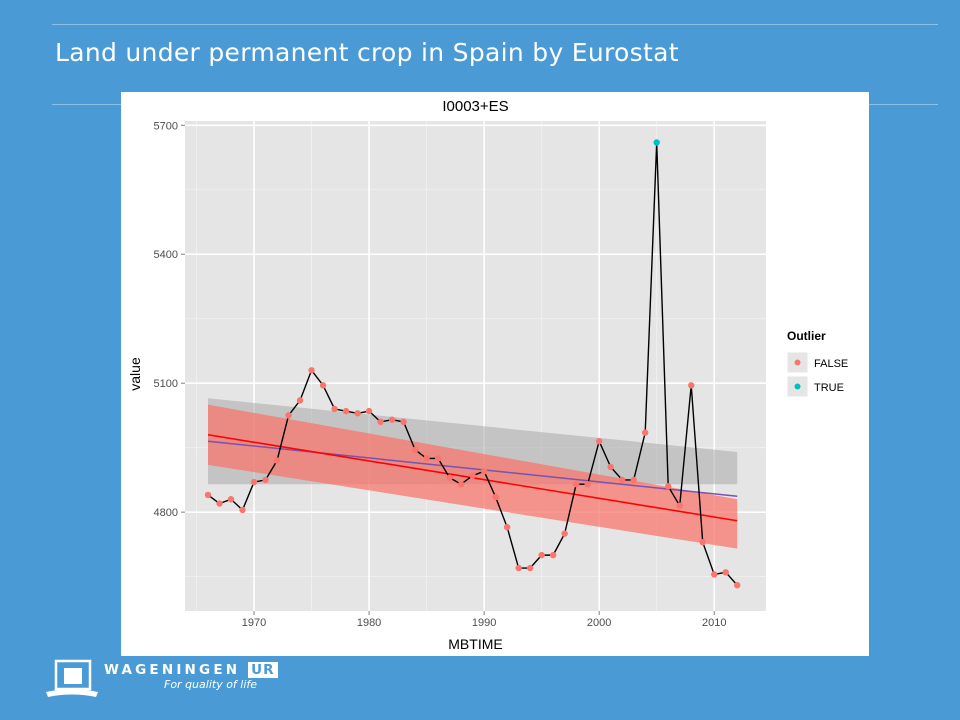 The height and width of the screenshot is (720, 960). What do you see at coordinates (475, 106) in the screenshot?
I see `chart-title: I0003+ES` at bounding box center [475, 106].